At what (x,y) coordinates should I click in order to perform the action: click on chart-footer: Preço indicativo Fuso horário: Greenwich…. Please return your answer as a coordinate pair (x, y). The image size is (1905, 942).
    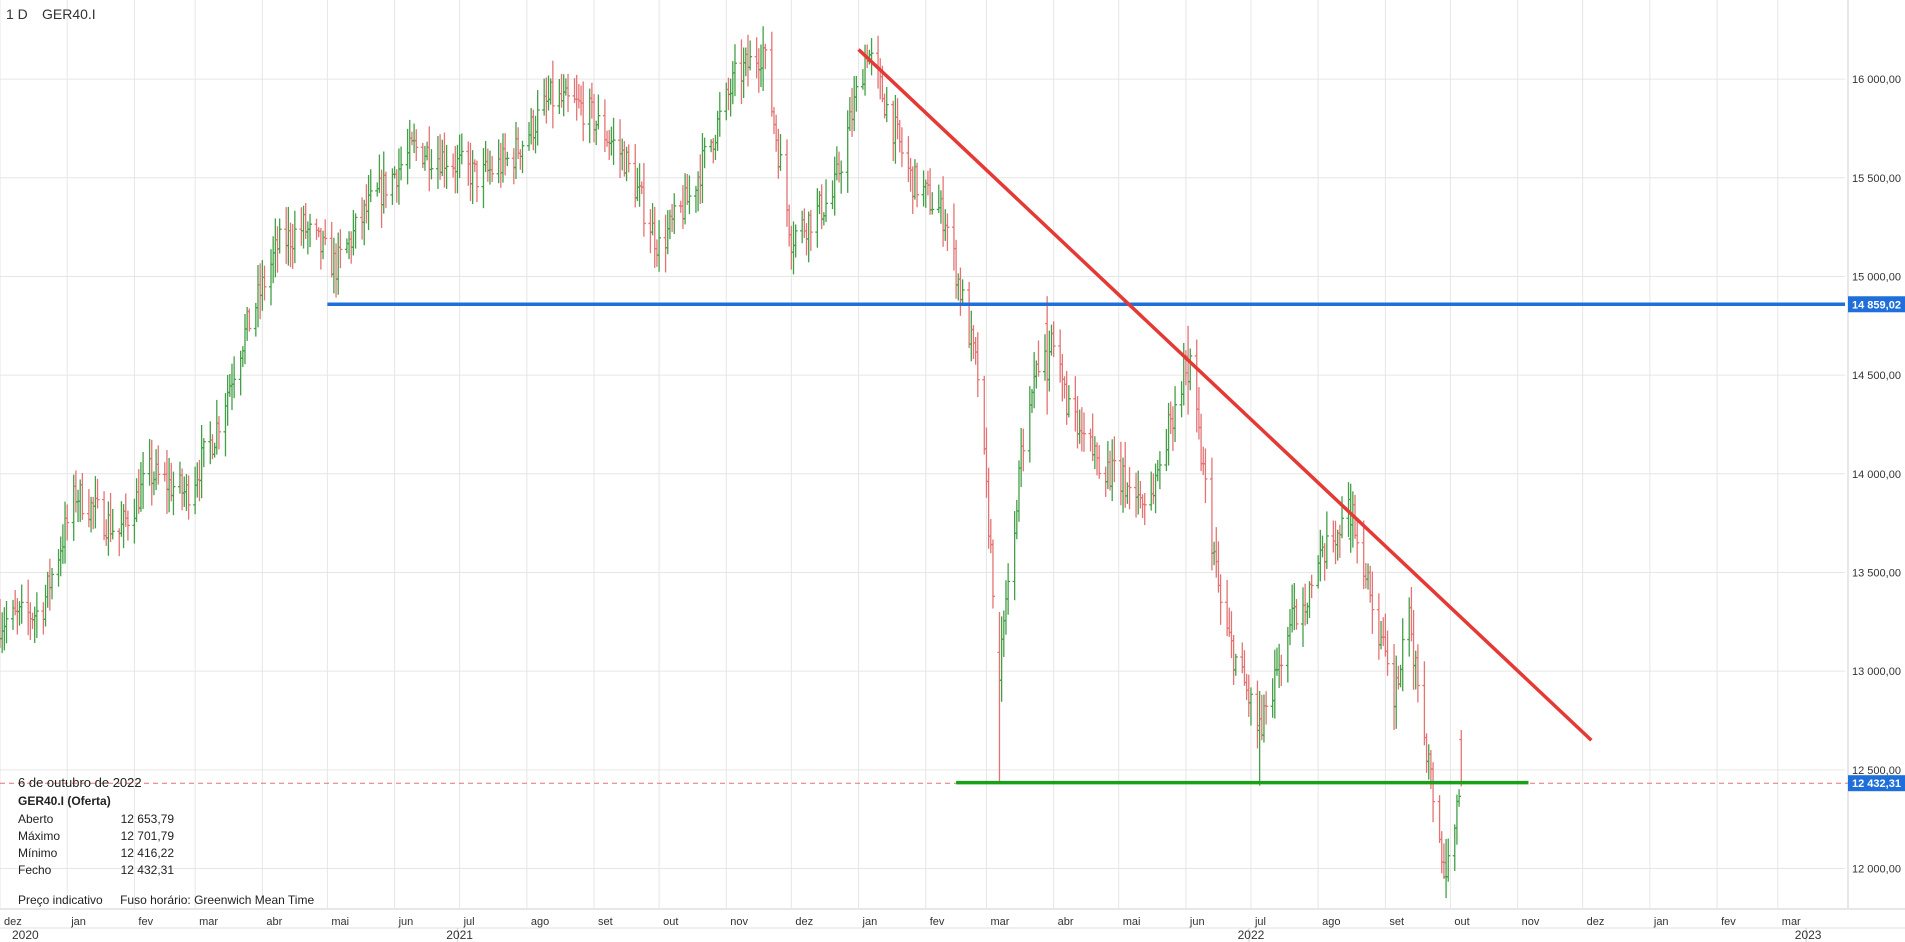
    Looking at the image, I should click on (166, 900).